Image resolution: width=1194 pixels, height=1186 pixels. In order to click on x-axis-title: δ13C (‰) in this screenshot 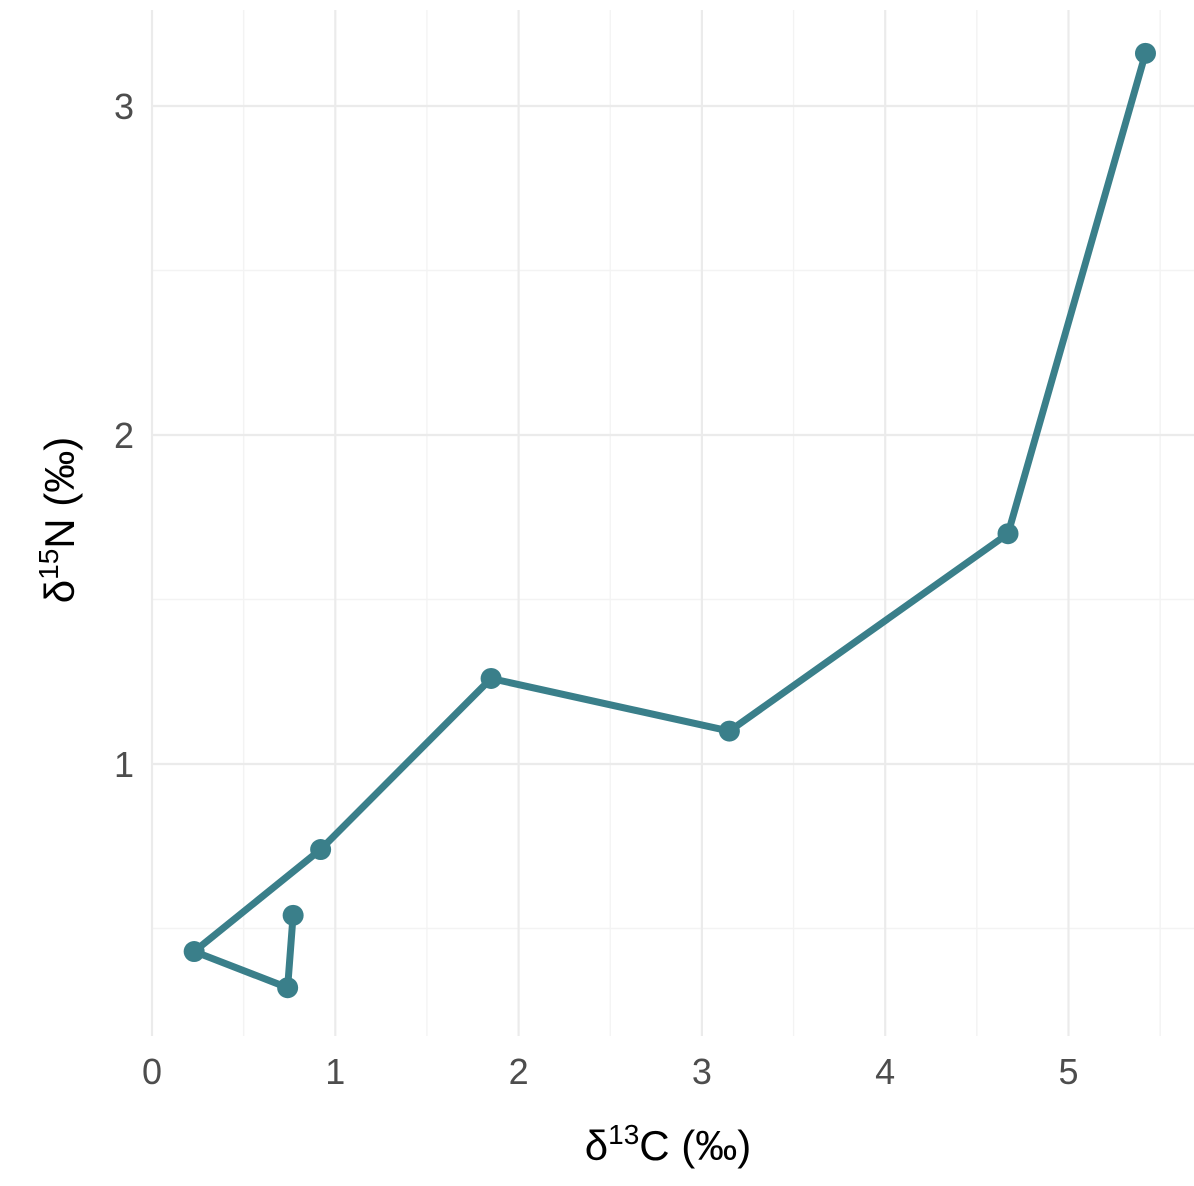, I will do `click(668, 1144)`.